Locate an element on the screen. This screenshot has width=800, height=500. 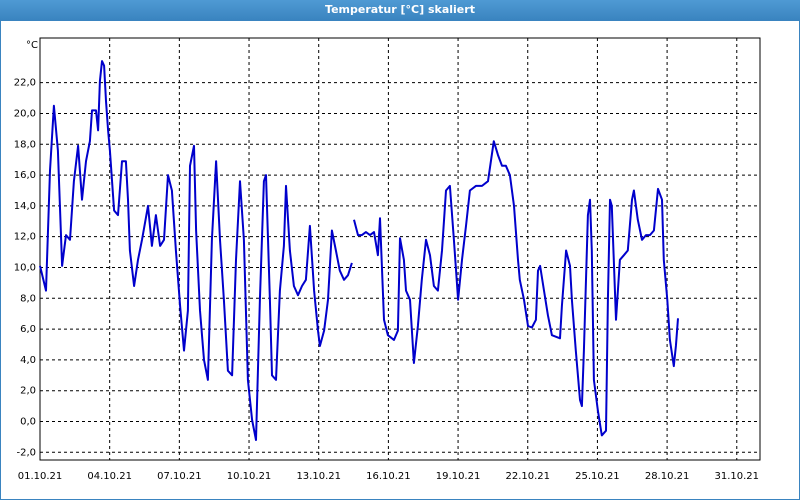
y-tick-label: 4,0 is located at coordinates (28, 360).